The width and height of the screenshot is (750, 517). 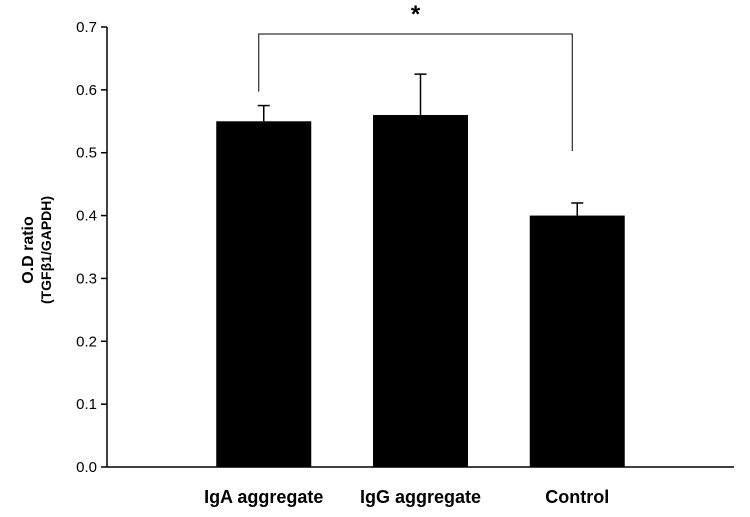 I want to click on y-tick-label: 0.6, so click(x=86, y=90).